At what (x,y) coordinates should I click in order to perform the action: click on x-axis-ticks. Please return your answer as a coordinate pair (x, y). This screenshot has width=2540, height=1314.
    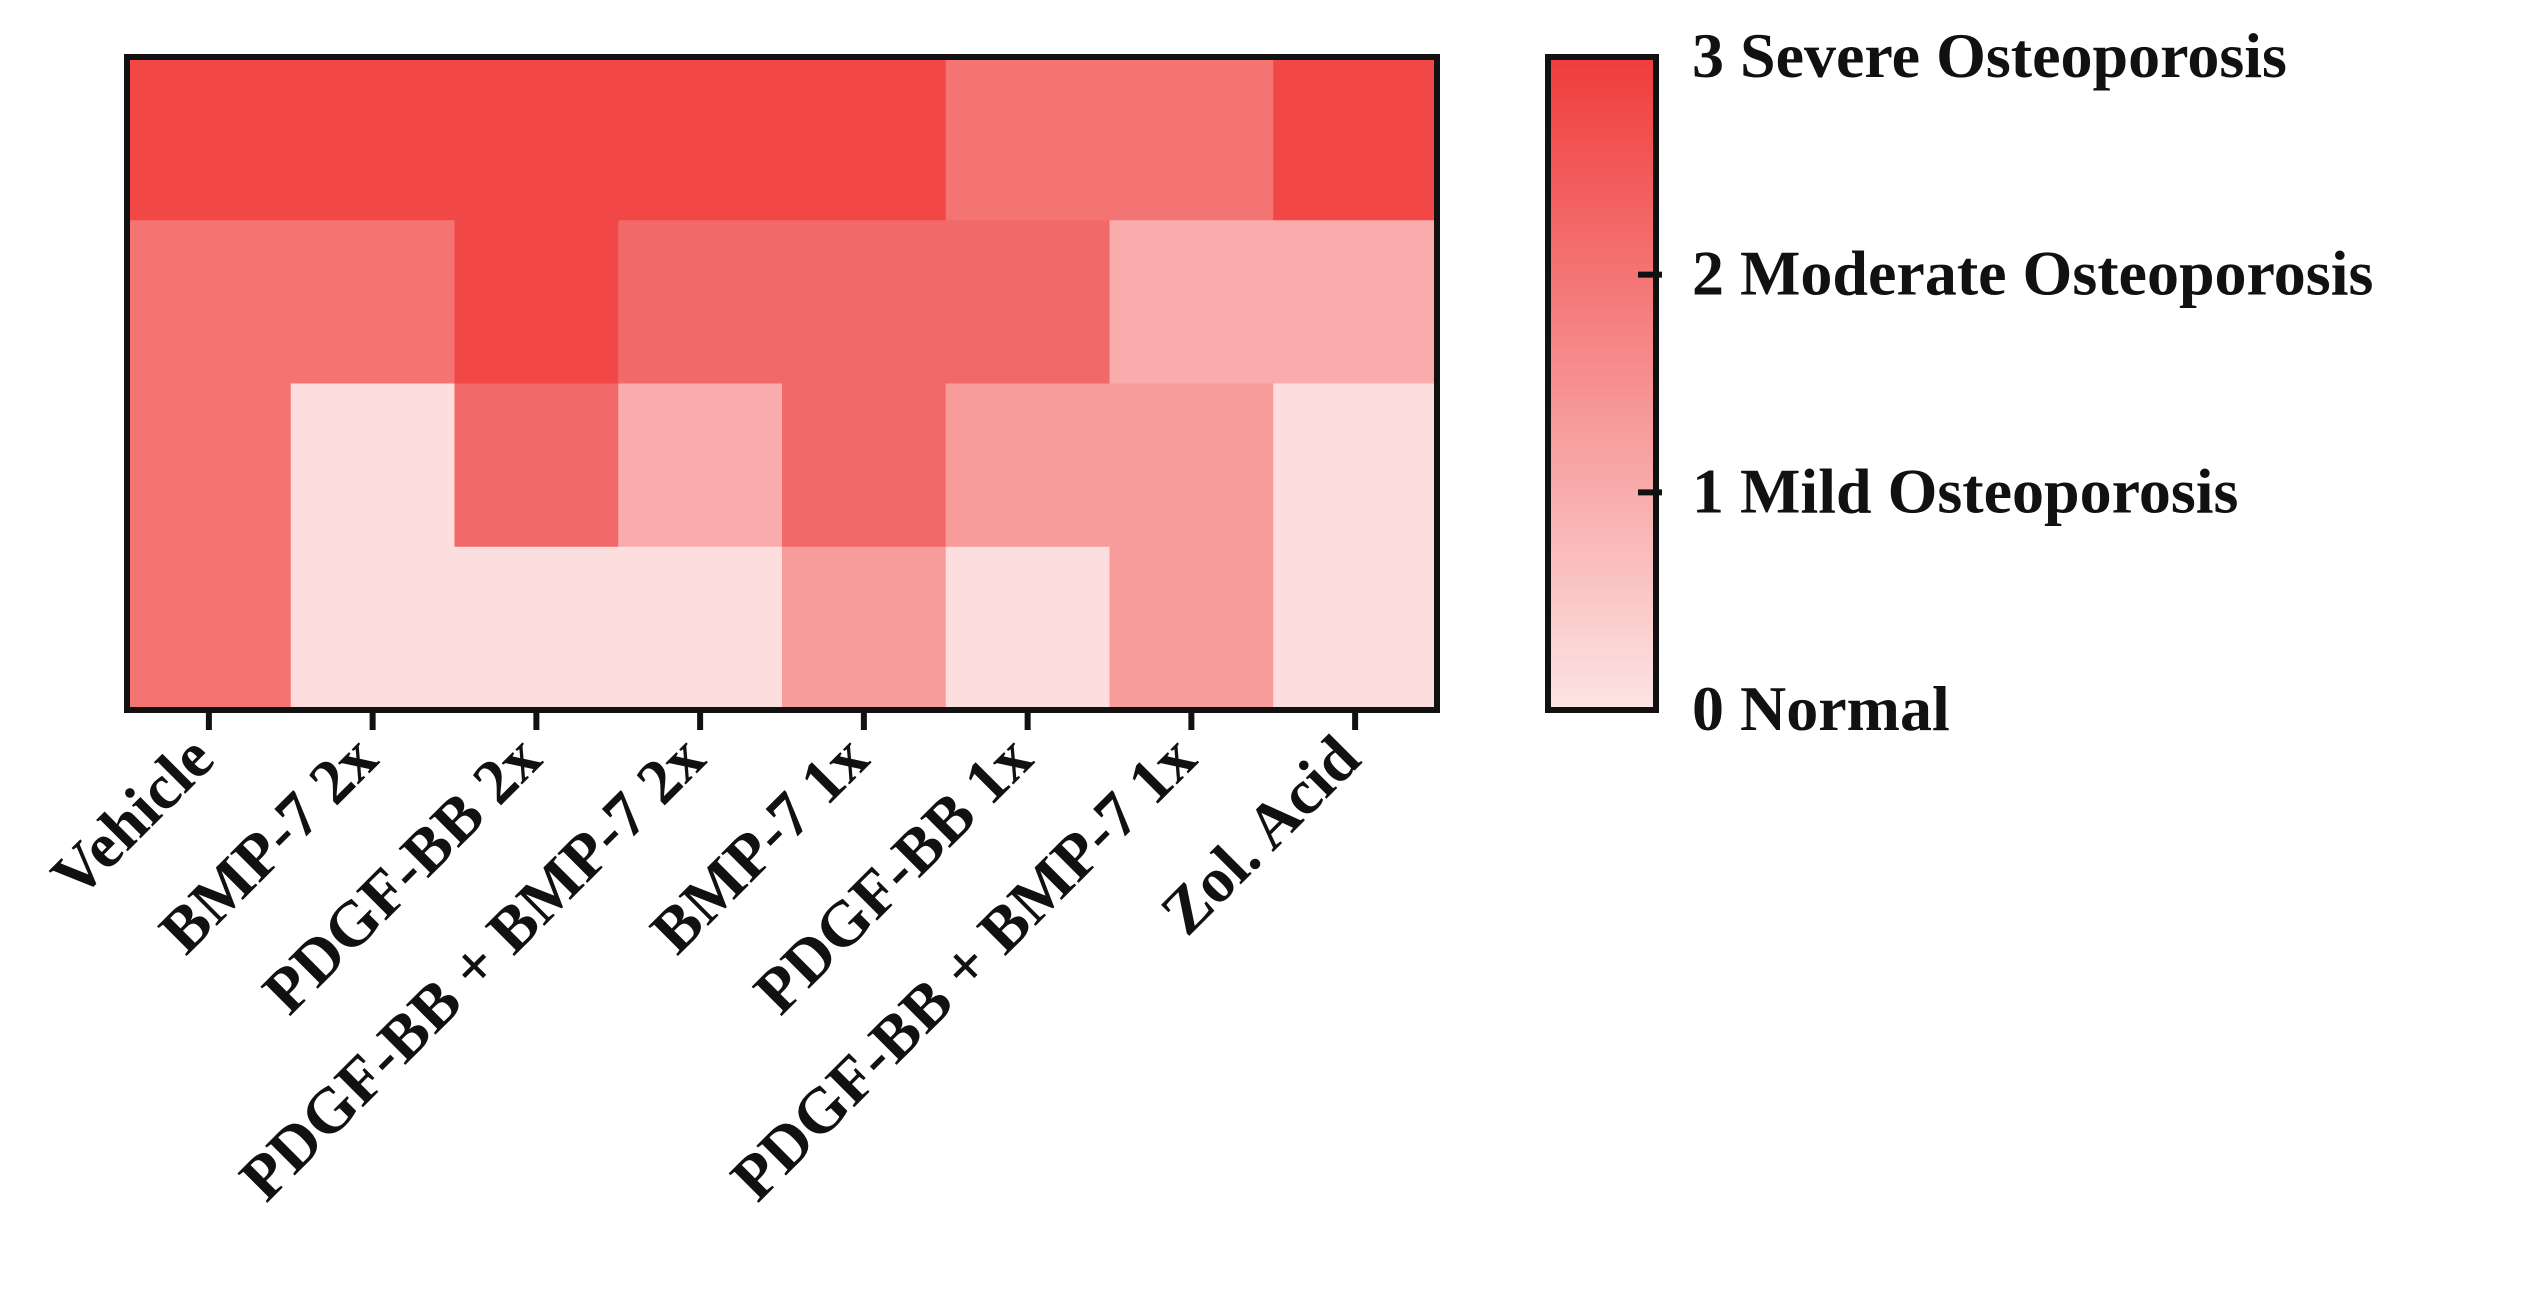
    Looking at the image, I should click on (782, 720).